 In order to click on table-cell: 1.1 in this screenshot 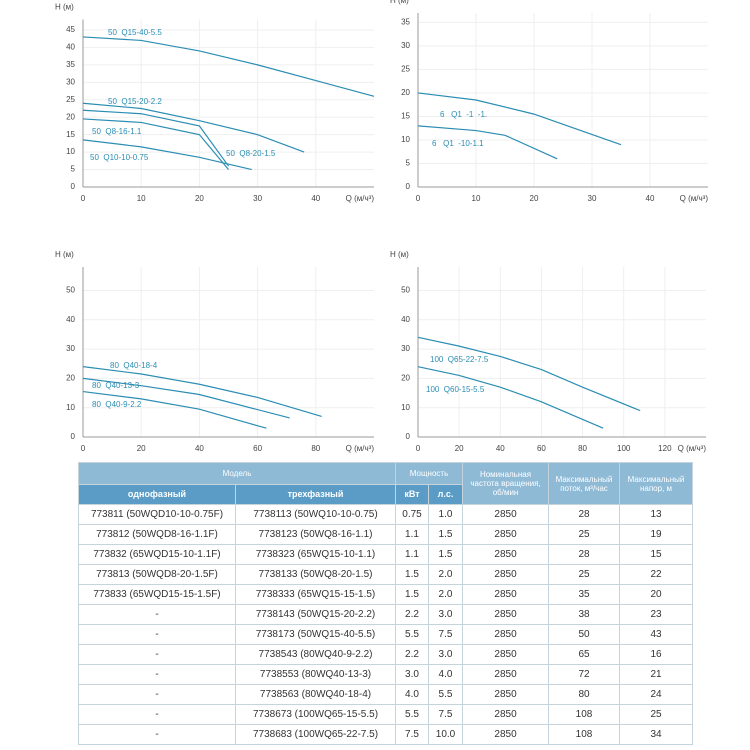, I will do `click(412, 554)`.